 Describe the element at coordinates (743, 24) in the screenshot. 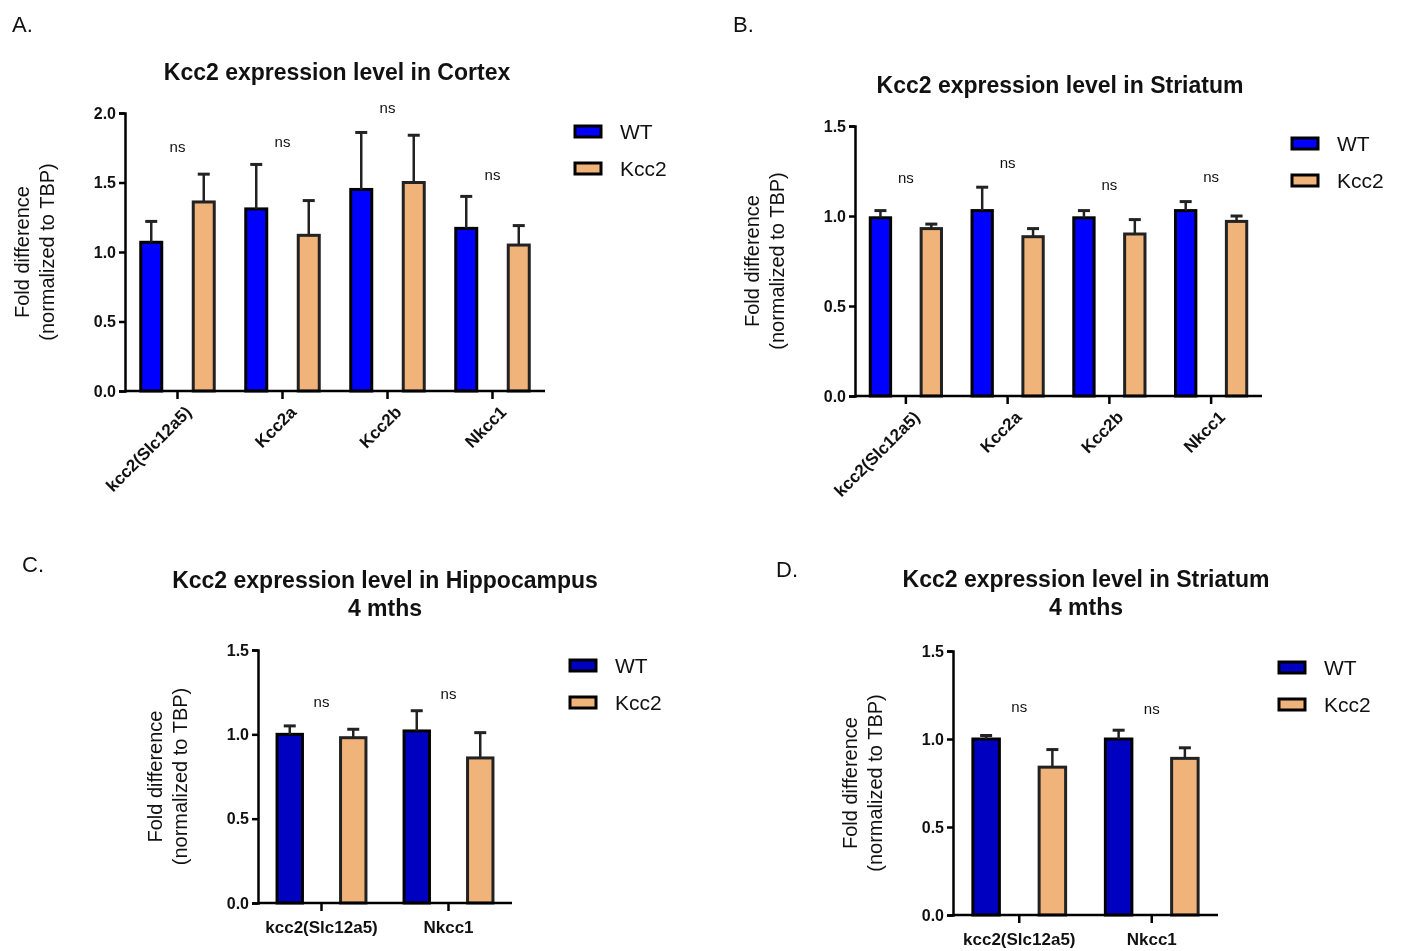

I see `text: B.` at that location.